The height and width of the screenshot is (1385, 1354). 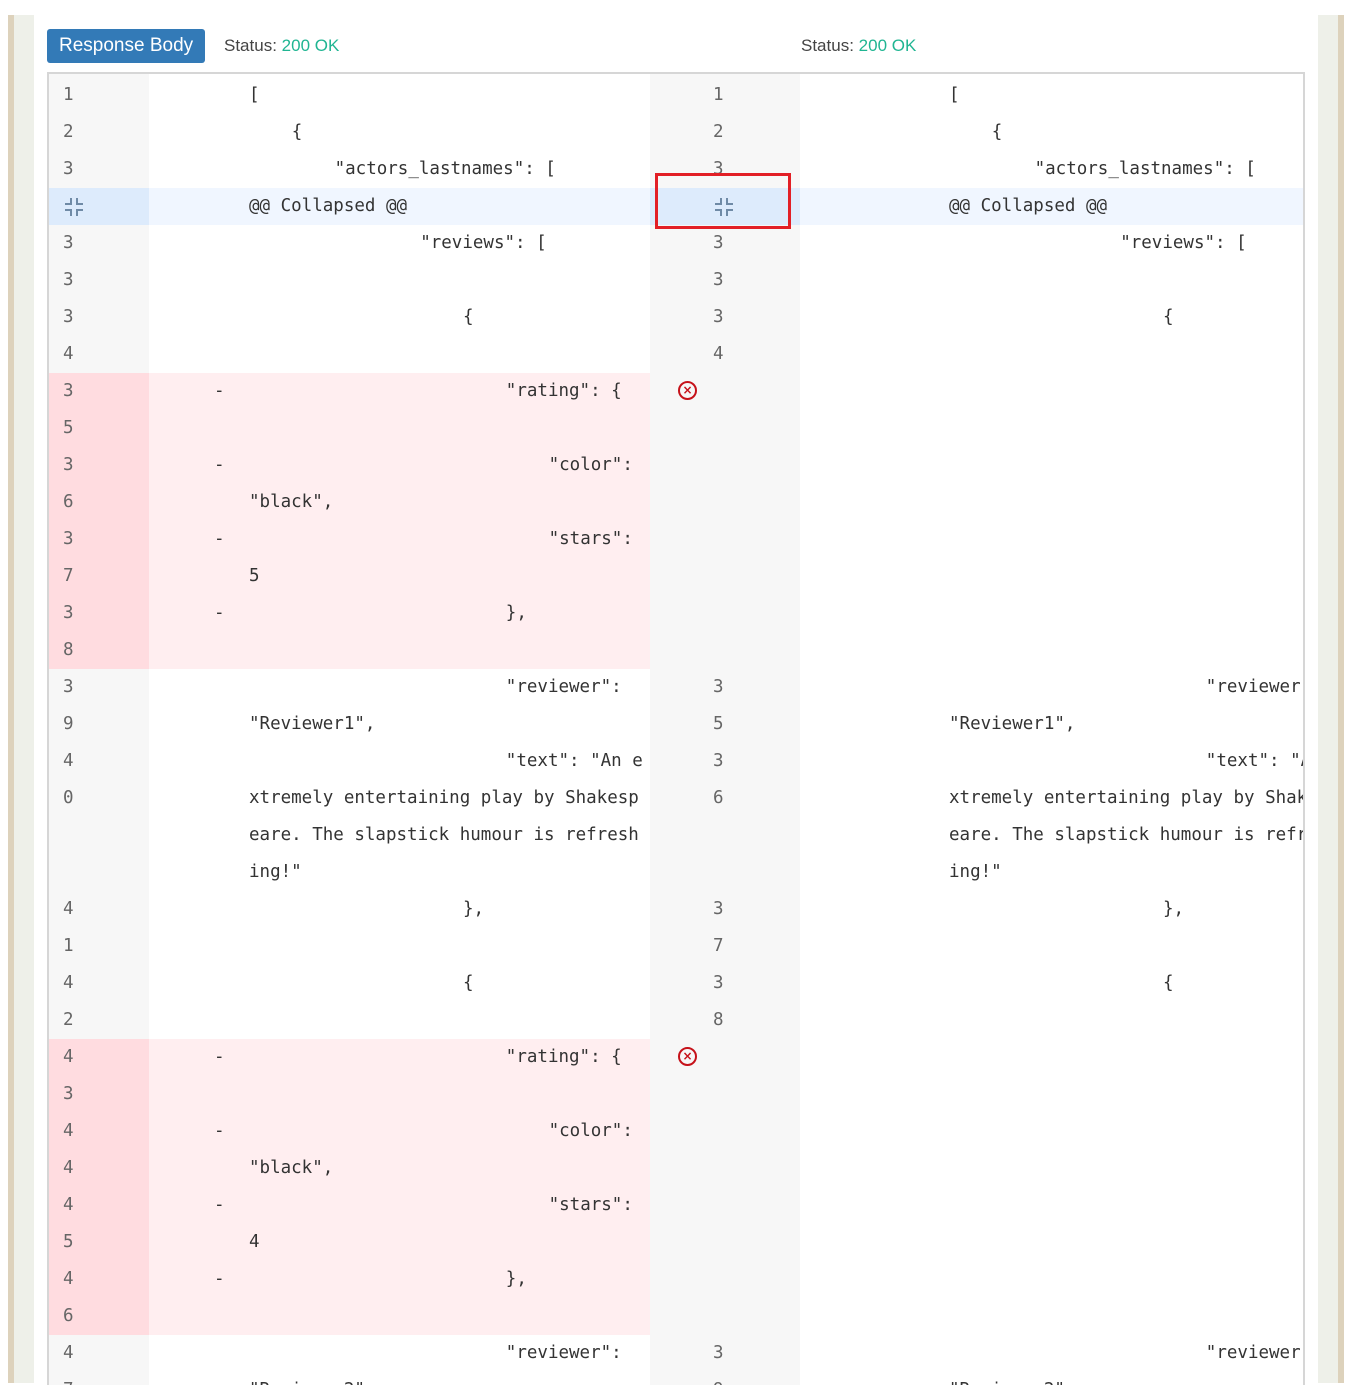 I want to click on right-code-line: eare. The slapstick humour is refresh, so click(x=1051, y=835).